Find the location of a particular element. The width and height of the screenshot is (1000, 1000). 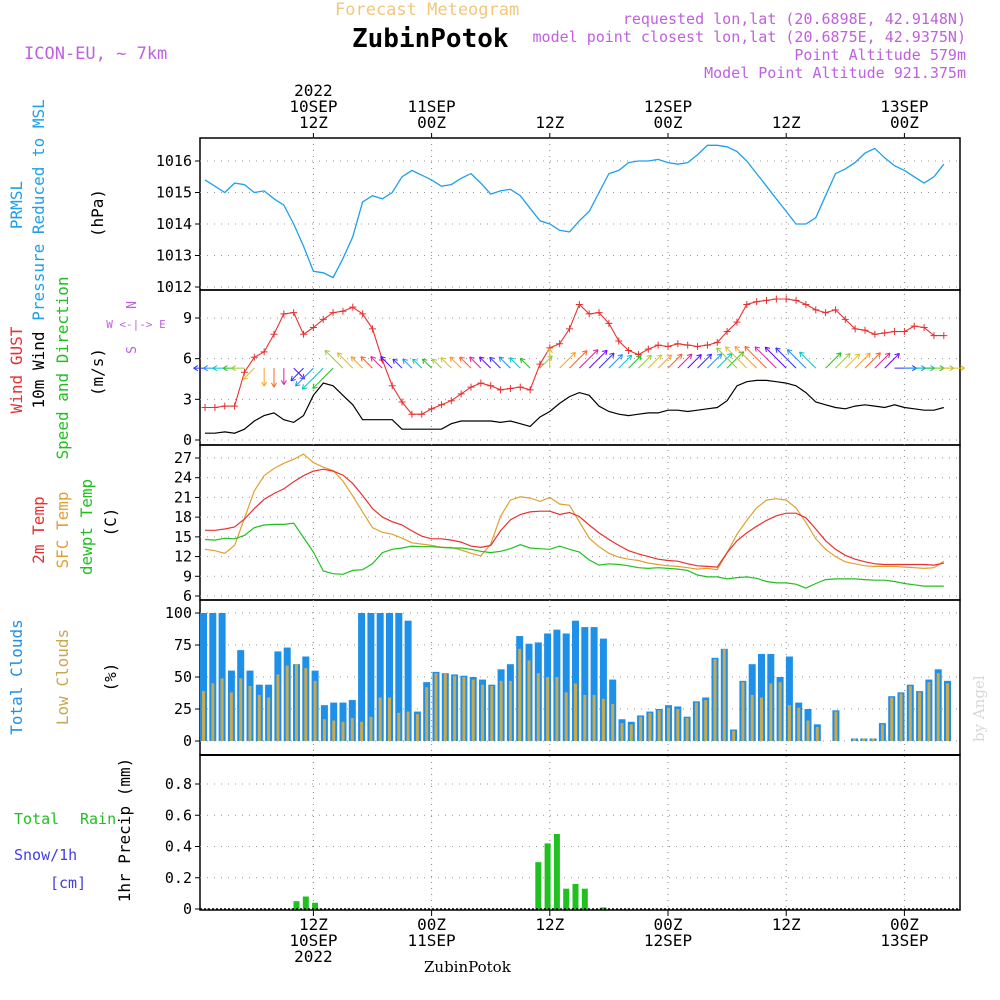

y-tick-label: 0 is located at coordinates (187, 909).